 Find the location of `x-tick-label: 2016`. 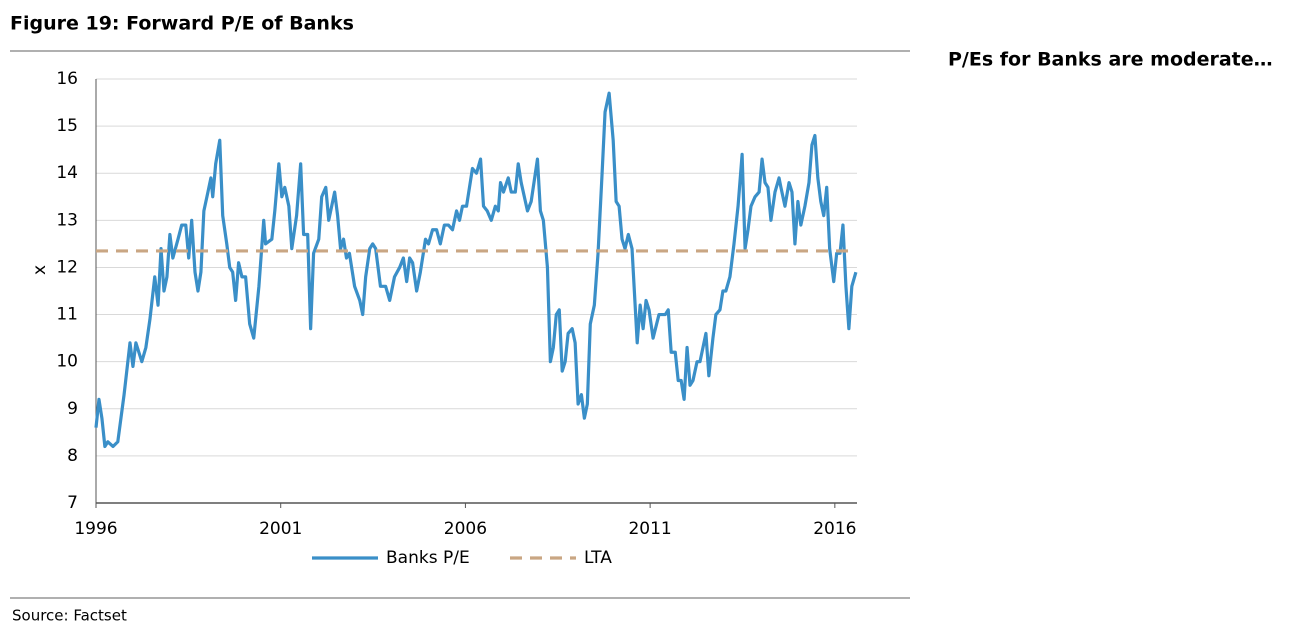

x-tick-label: 2016 is located at coordinates (834, 529).